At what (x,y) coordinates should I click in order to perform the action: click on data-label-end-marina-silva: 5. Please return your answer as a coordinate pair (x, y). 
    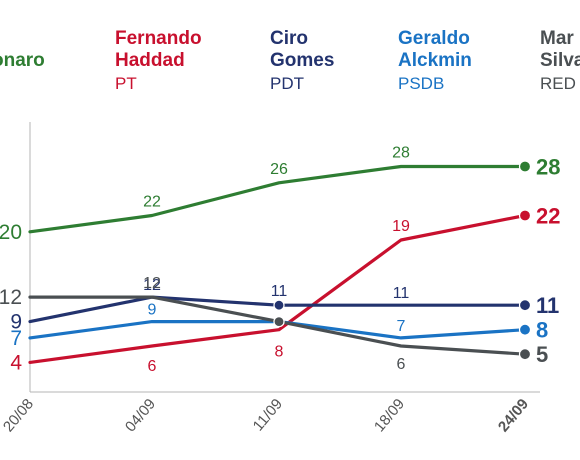
    Looking at the image, I should click on (542, 354).